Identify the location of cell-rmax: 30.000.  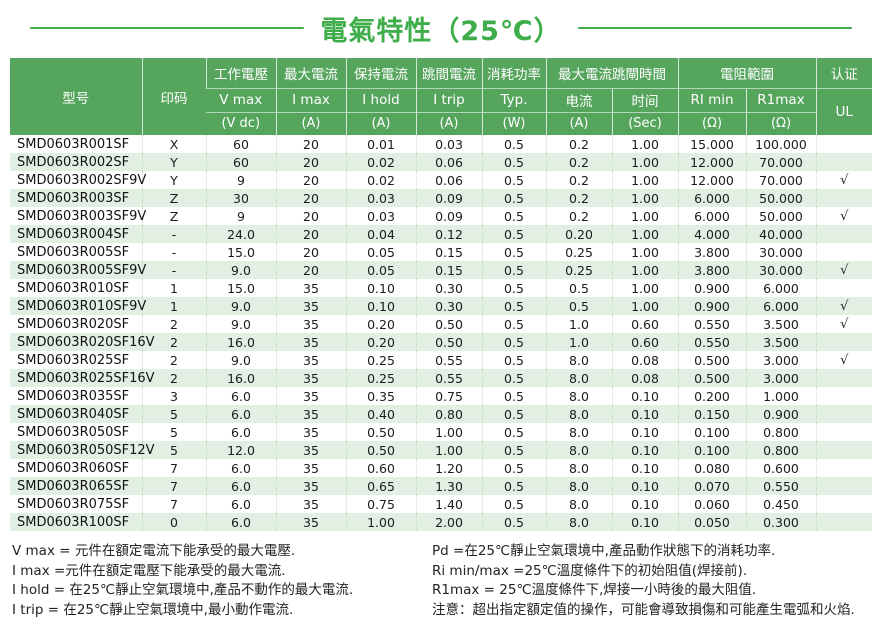
(780, 252).